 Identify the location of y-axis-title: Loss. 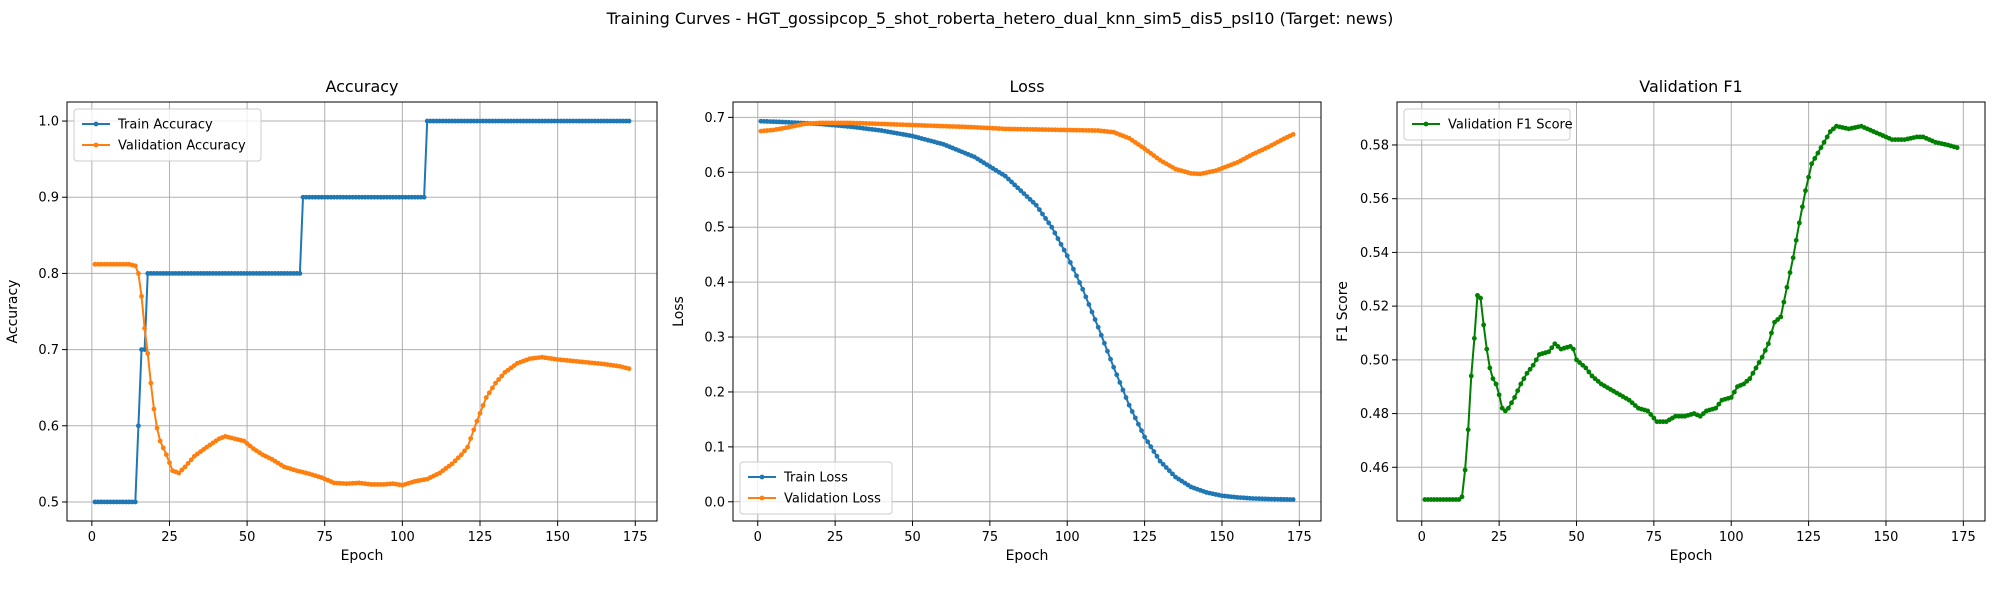
(679, 311).